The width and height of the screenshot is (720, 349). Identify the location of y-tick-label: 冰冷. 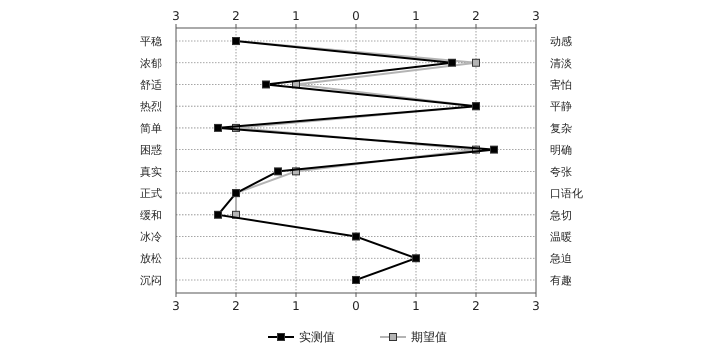
(151, 237).